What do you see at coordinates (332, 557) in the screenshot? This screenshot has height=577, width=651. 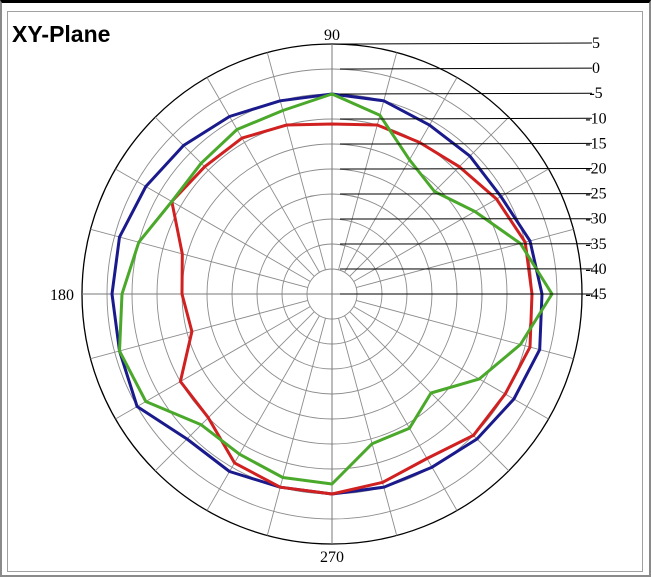 I see `angle-label: 270` at bounding box center [332, 557].